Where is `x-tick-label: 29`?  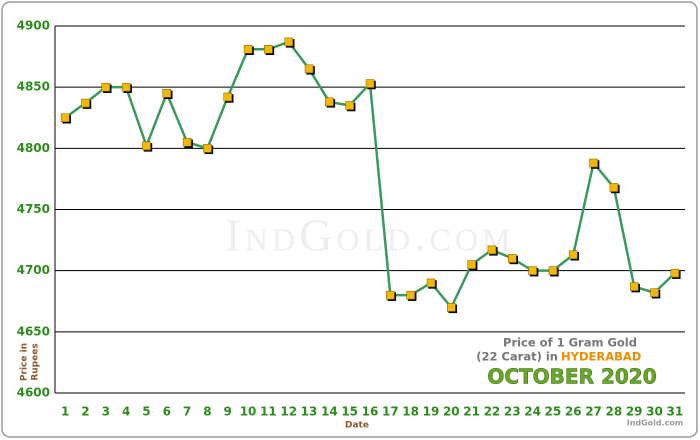 x-tick-label: 29 is located at coordinates (634, 412).